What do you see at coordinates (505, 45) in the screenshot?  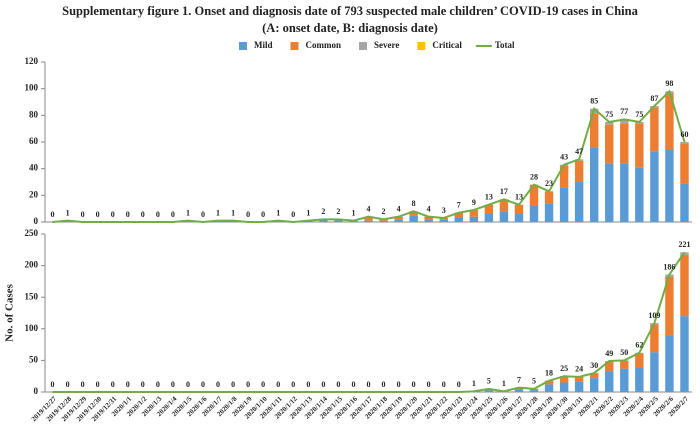 I see `legend-label: Total` at bounding box center [505, 45].